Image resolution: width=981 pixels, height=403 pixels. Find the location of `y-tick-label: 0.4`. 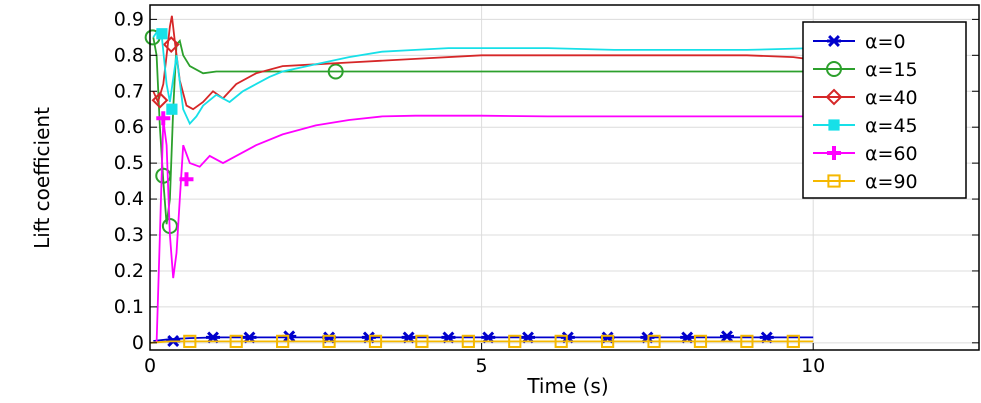

y-tick-label: 0.4 is located at coordinates (129, 199).